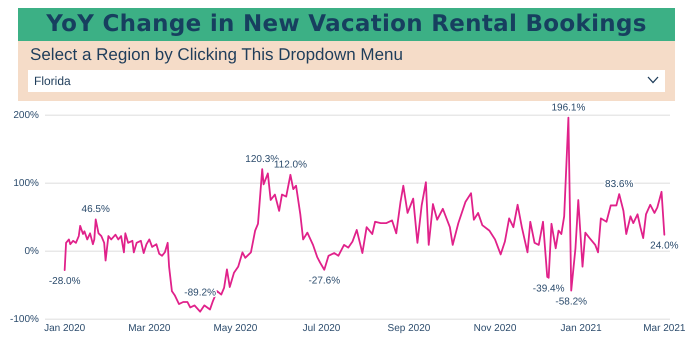 The image size is (700, 341). What do you see at coordinates (321, 328) in the screenshot?
I see `x-tick-label: Jul 2020` at bounding box center [321, 328].